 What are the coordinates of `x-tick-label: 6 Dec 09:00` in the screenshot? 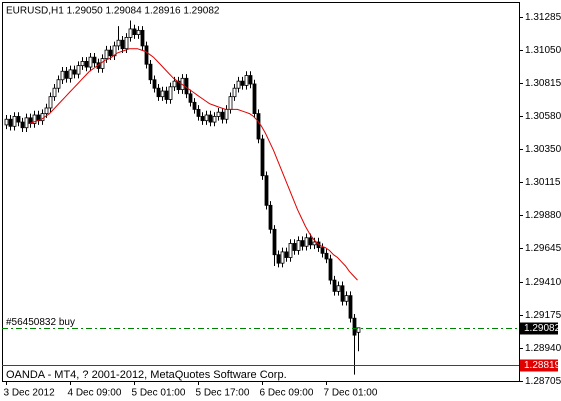 It's located at (287, 393).